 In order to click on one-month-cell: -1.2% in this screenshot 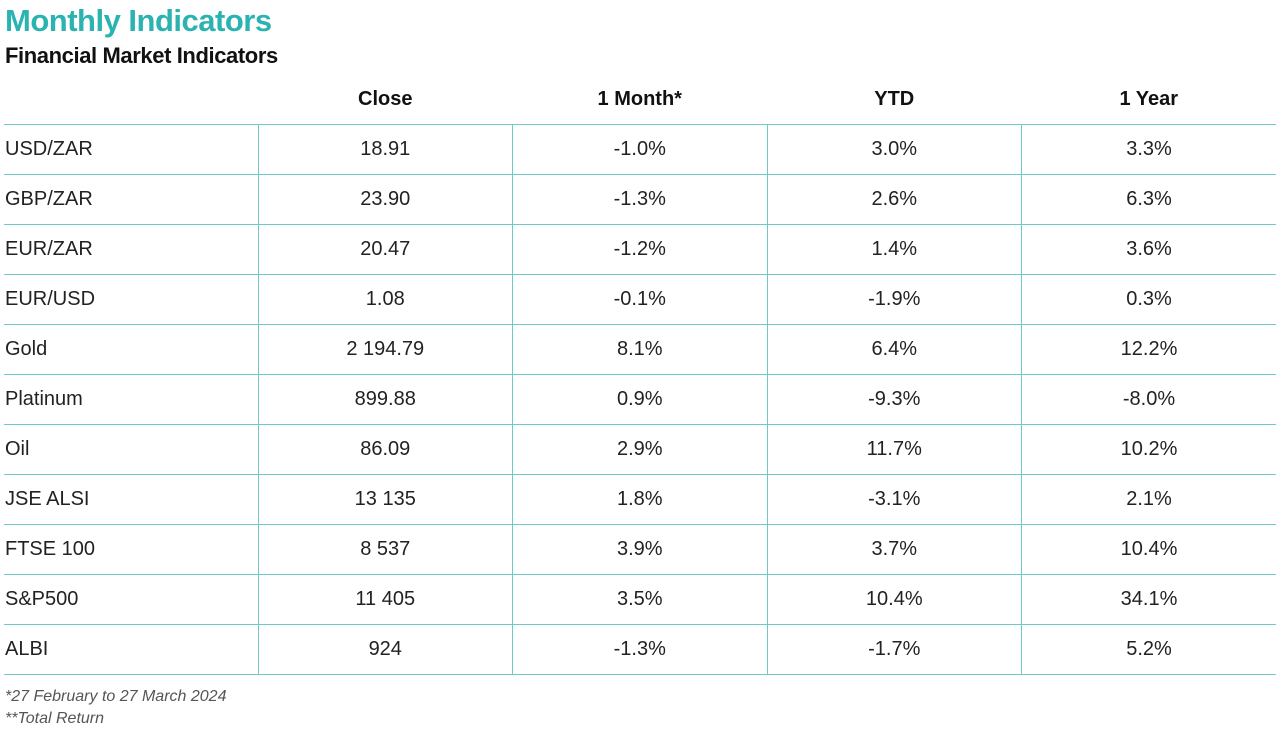, I will do `click(639, 249)`.